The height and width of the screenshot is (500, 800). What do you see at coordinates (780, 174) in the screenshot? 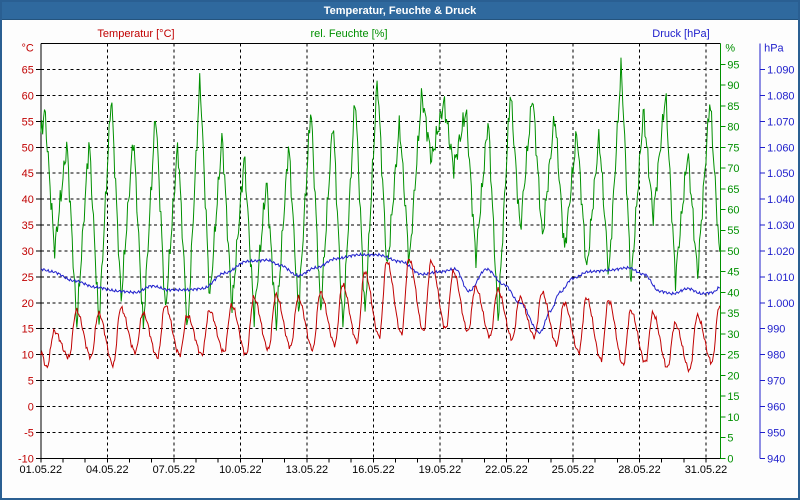
I see `pressure-tick-label: 1.050` at bounding box center [780, 174].